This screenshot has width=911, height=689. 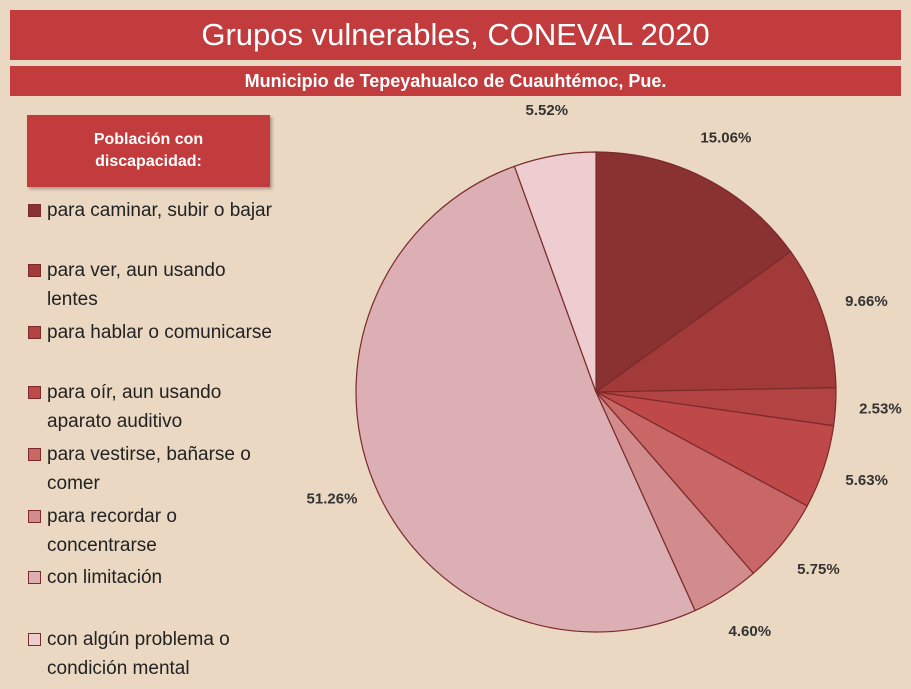 I want to click on data-label: 51.26%, so click(x=332, y=498).